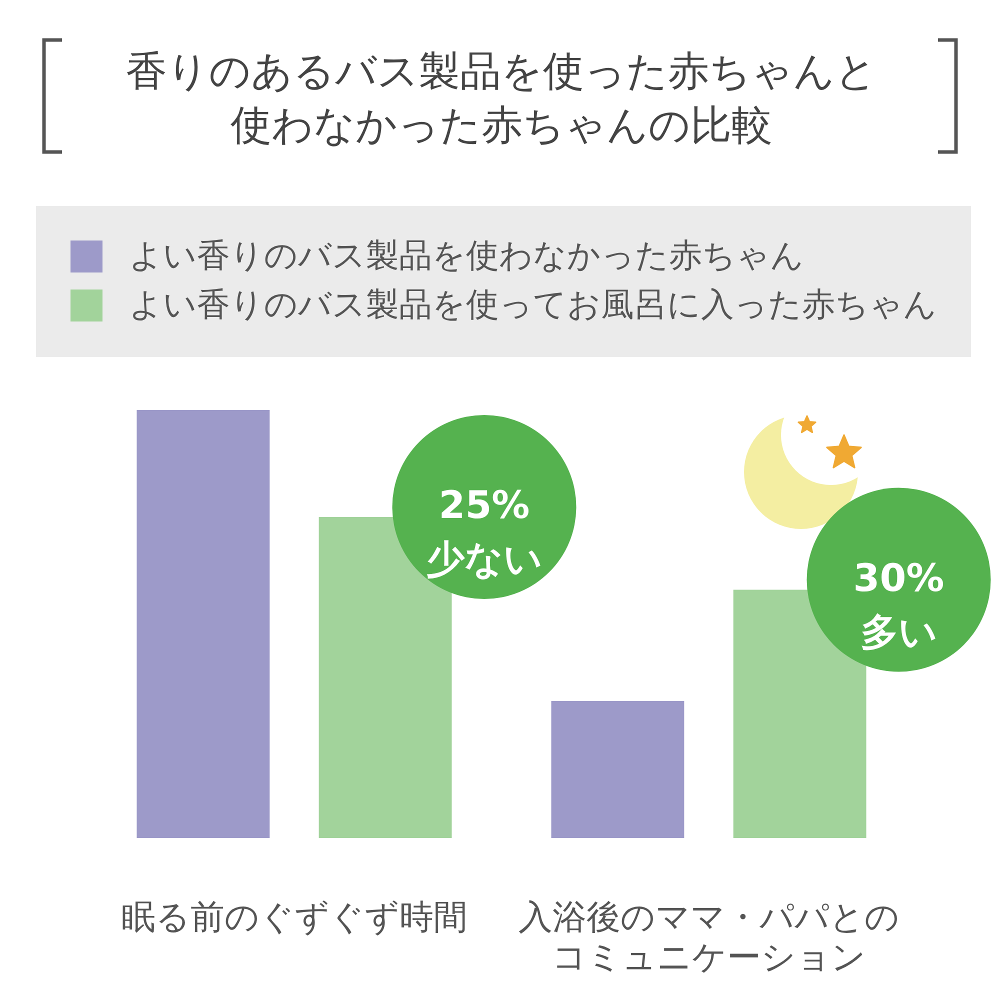 The height and width of the screenshot is (1000, 1000). What do you see at coordinates (484, 532) in the screenshot?
I see `annotation: 25% 少ない` at bounding box center [484, 532].